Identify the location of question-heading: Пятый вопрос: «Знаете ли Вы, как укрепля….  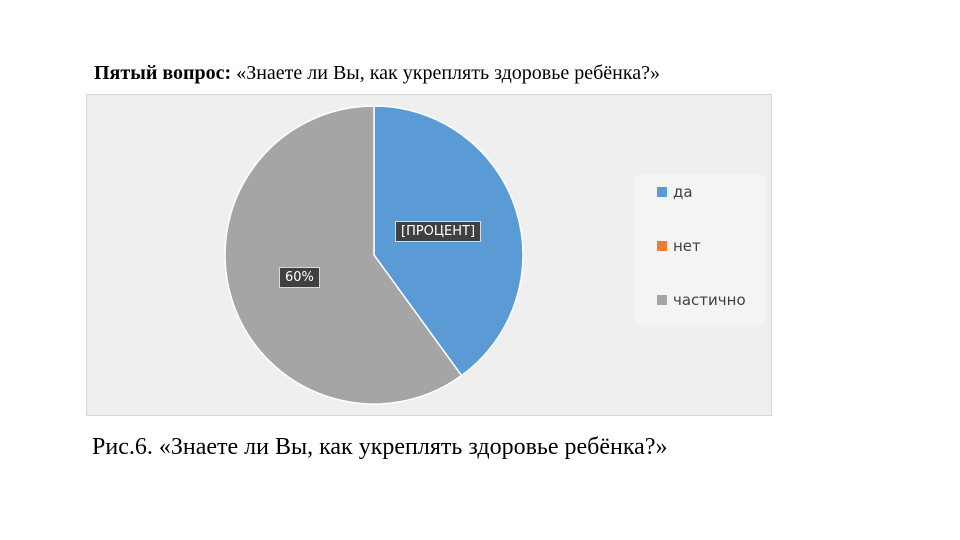
(474, 73).